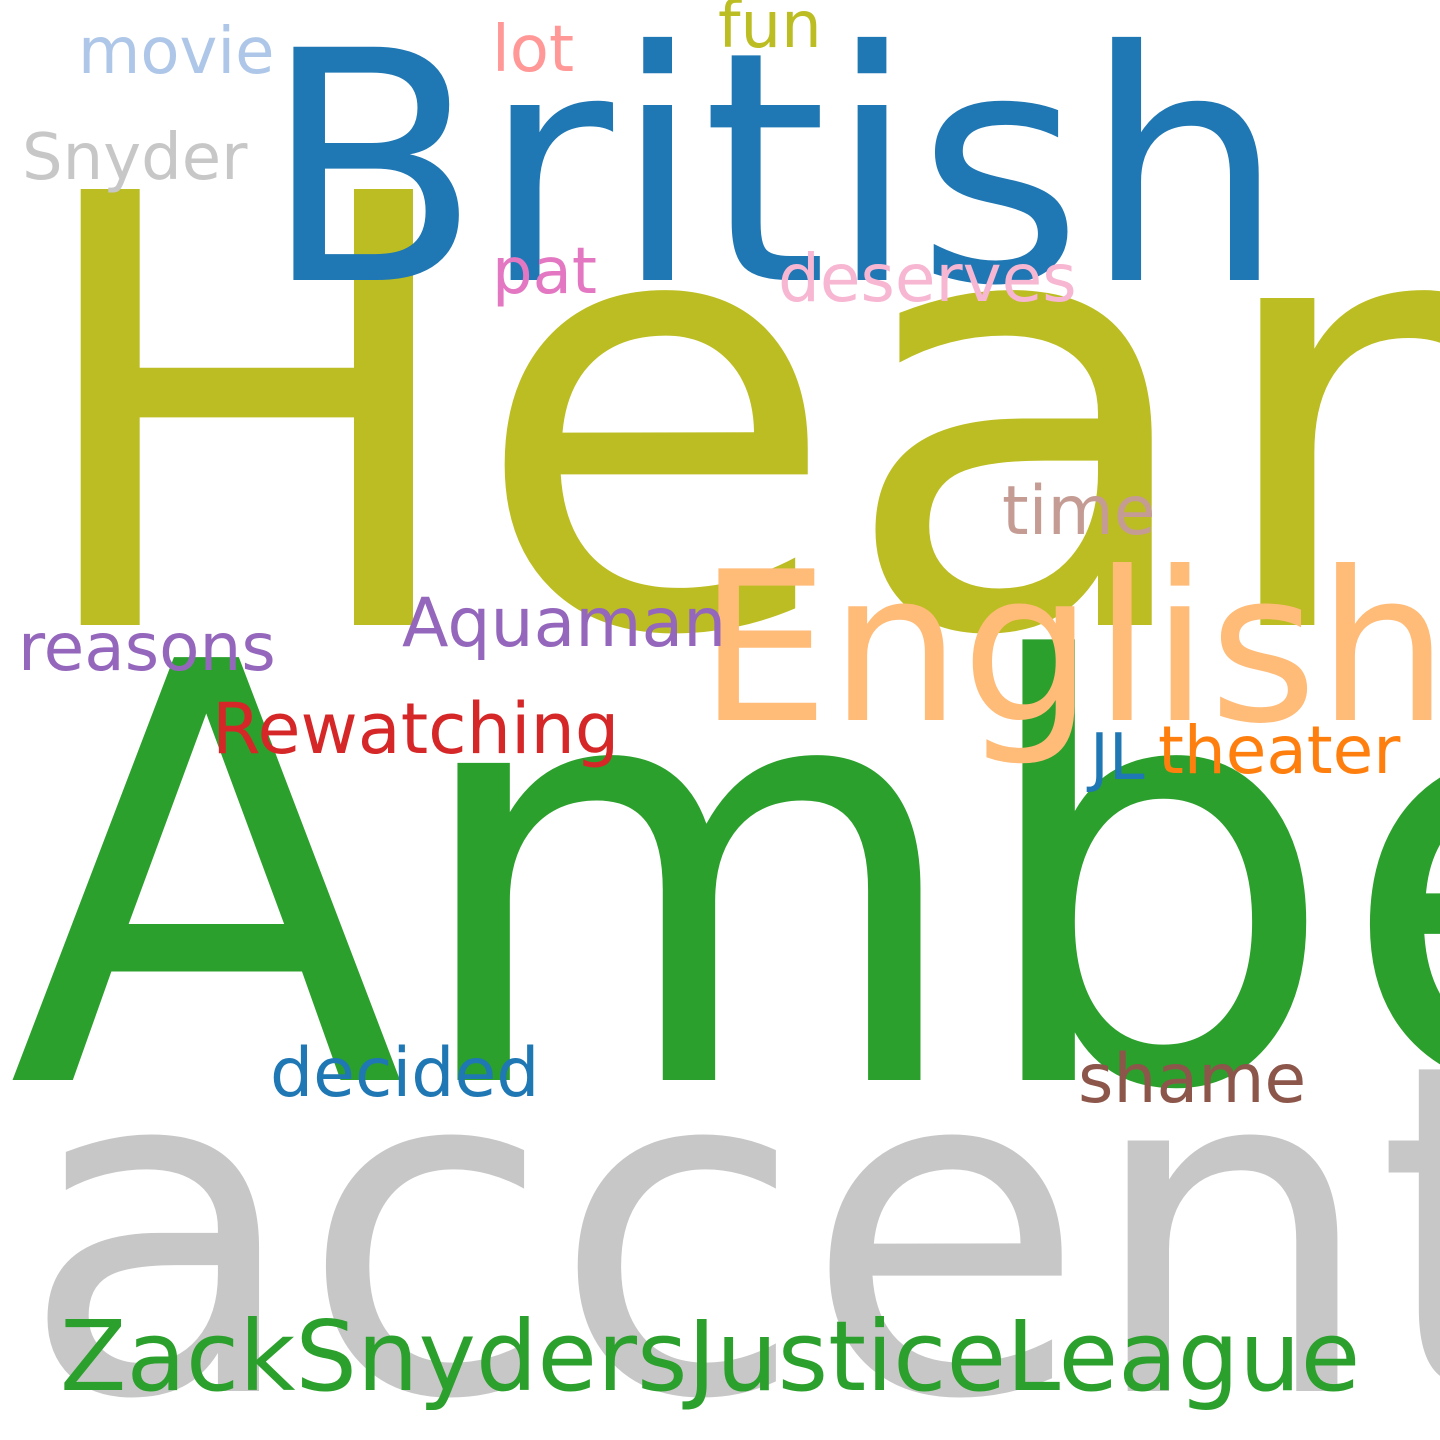 This screenshot has width=1440, height=1440. I want to click on word-fun: fun, so click(770, 31).